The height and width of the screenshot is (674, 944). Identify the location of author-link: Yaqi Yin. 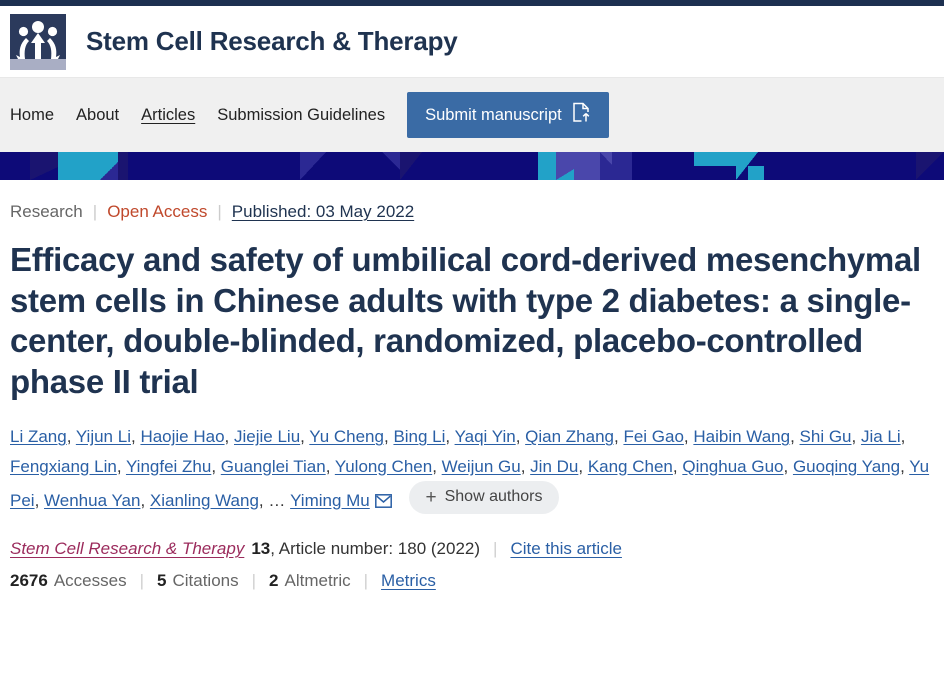
(485, 437).